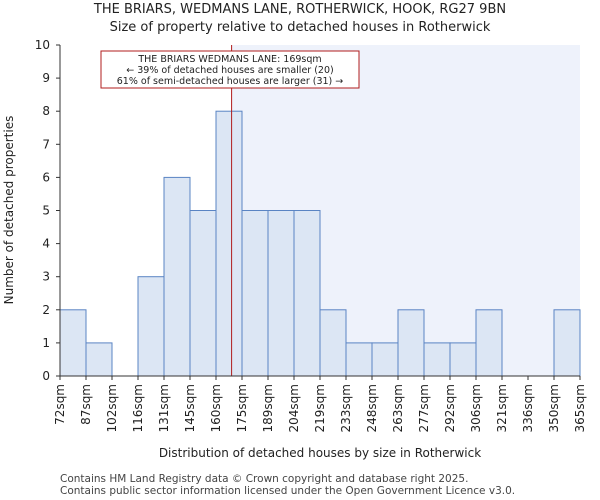  I want to click on x-tick-label: 321sqm, so click(502, 408).